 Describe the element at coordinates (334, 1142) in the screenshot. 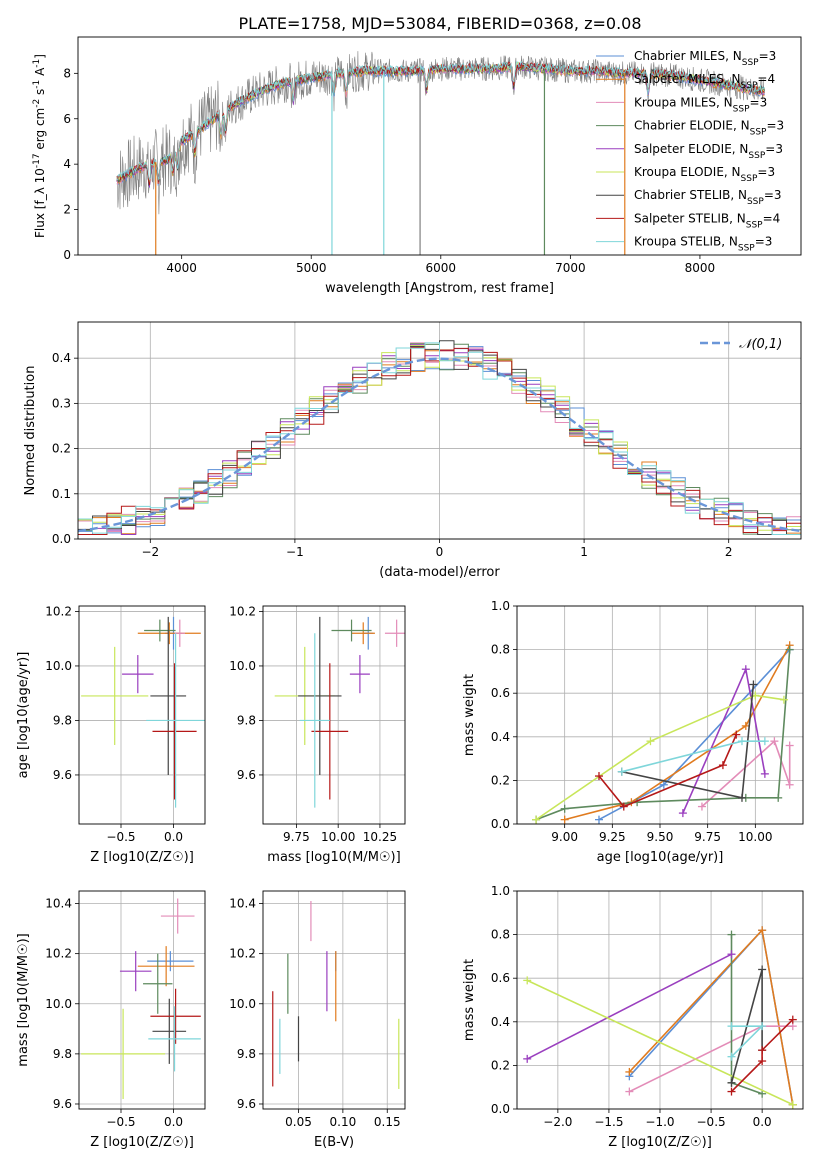

I see `x-axis-label: E(B-V)` at that location.